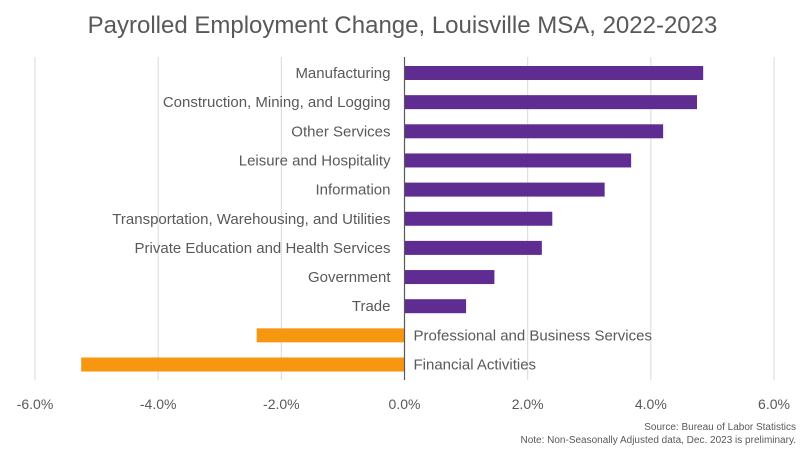 Image resolution: width=805 pixels, height=466 pixels. I want to click on category-label: Government, so click(349, 277).